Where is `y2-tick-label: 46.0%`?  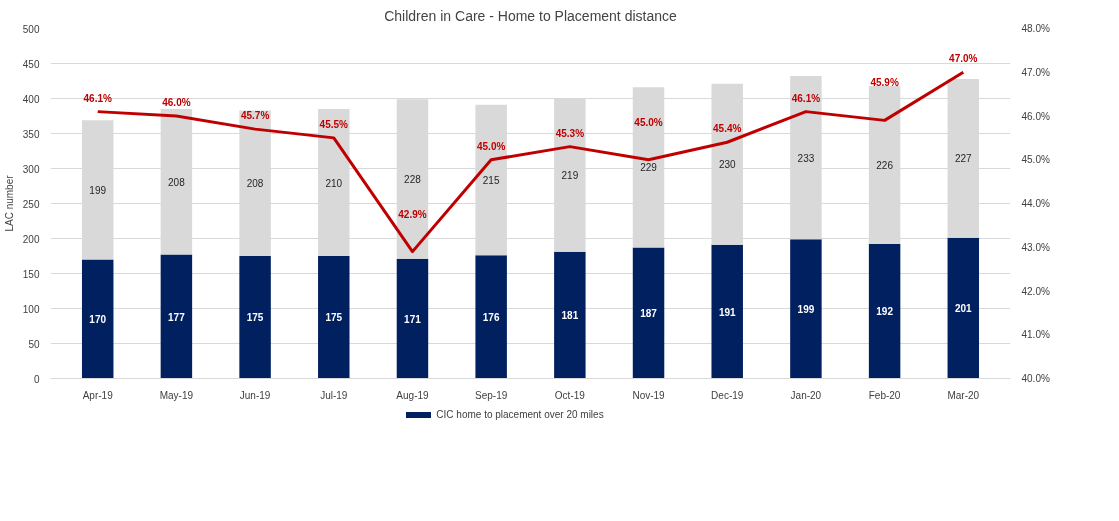 y2-tick-label: 46.0% is located at coordinates (1035, 116).